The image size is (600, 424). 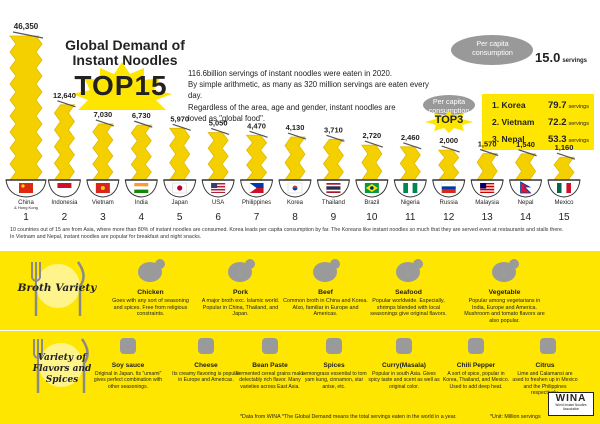 What do you see at coordinates (574, 61) in the screenshot?
I see `per-capita-unit: servings` at bounding box center [574, 61].